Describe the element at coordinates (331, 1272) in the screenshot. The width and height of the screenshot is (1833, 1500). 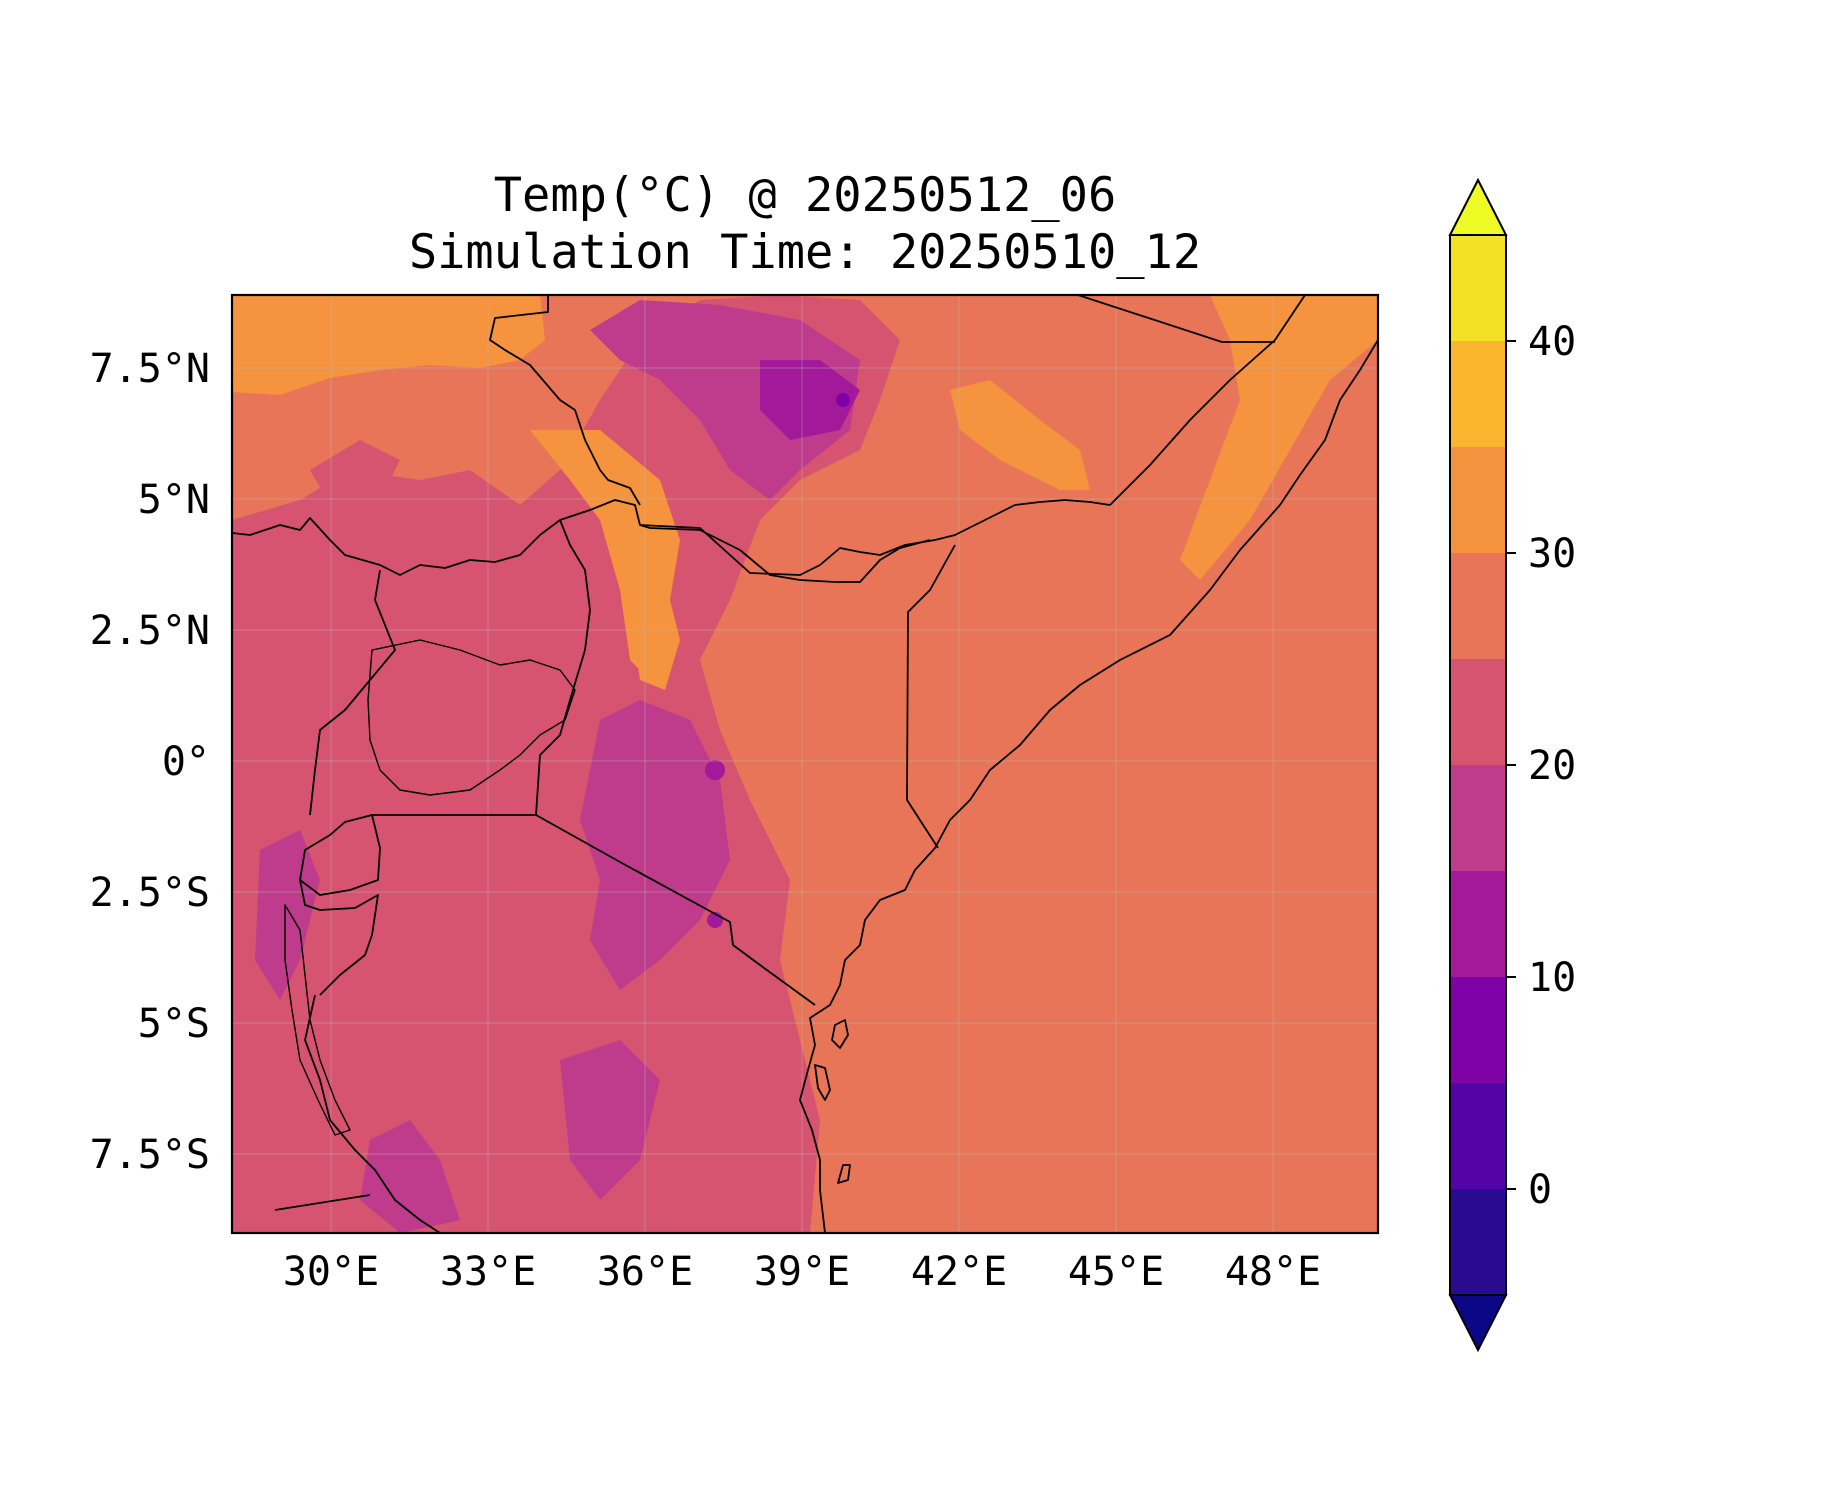
I see `x-tick-label: 30°E` at that location.